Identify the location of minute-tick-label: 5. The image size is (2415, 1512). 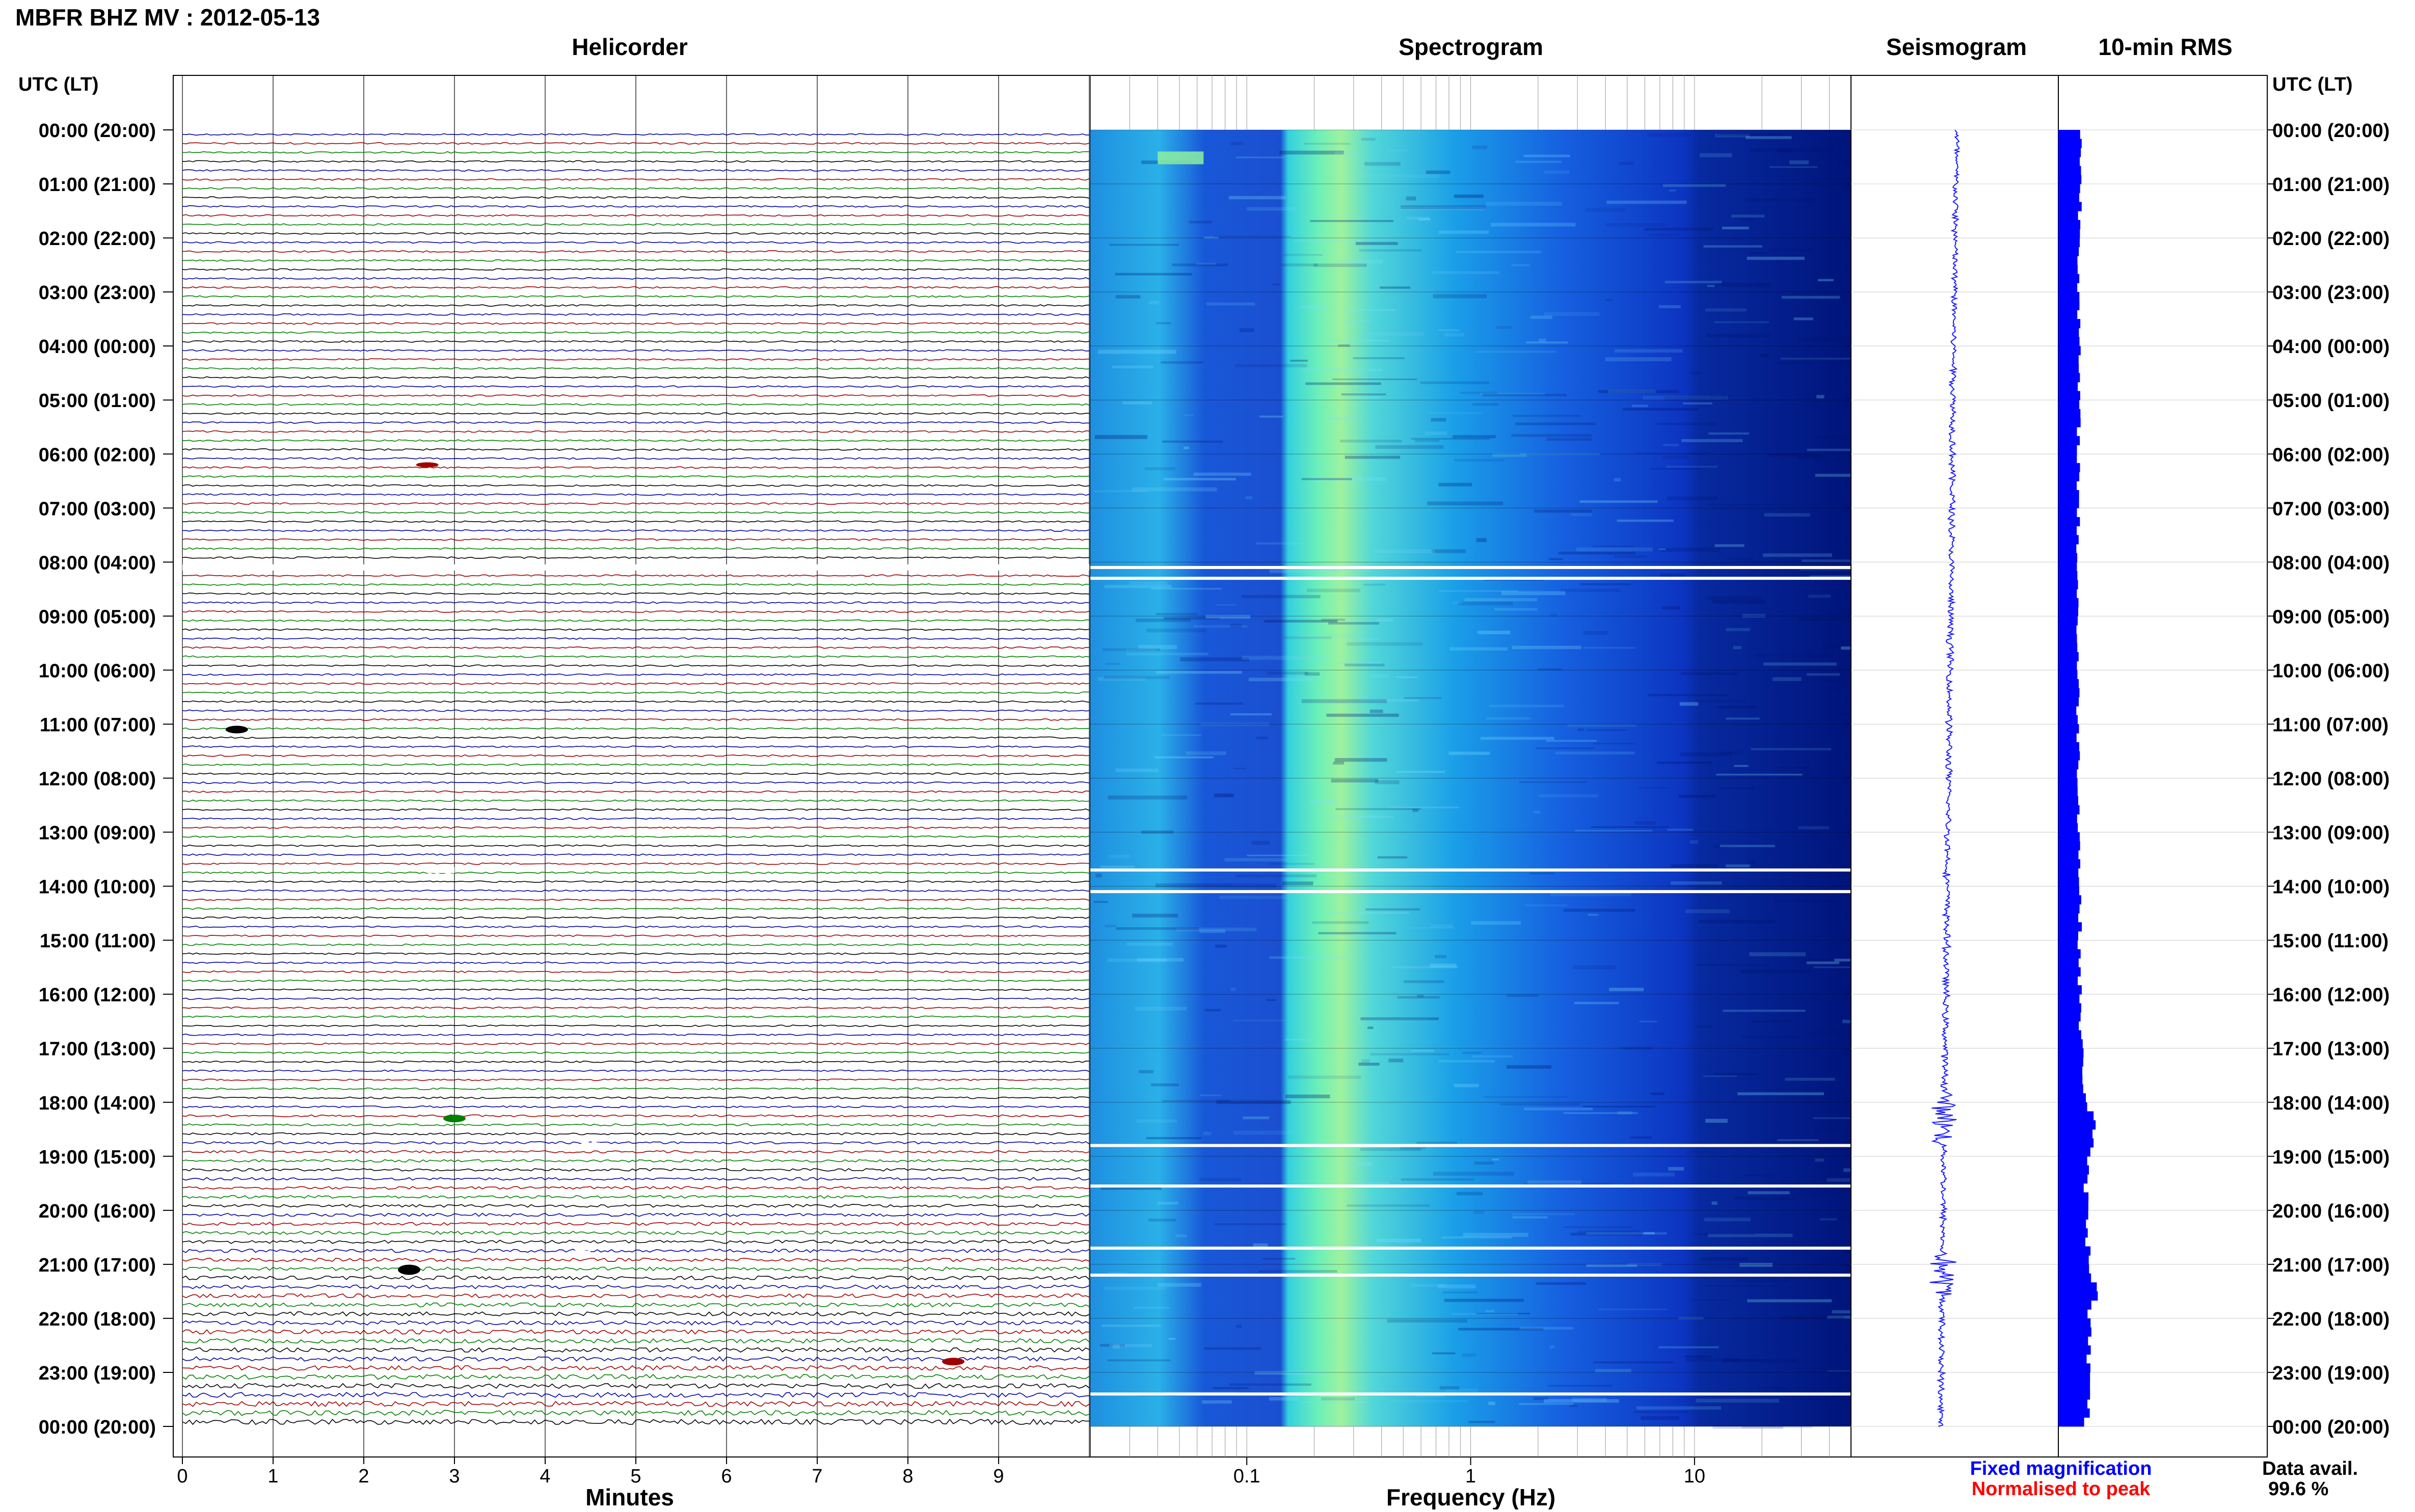
(635, 1476).